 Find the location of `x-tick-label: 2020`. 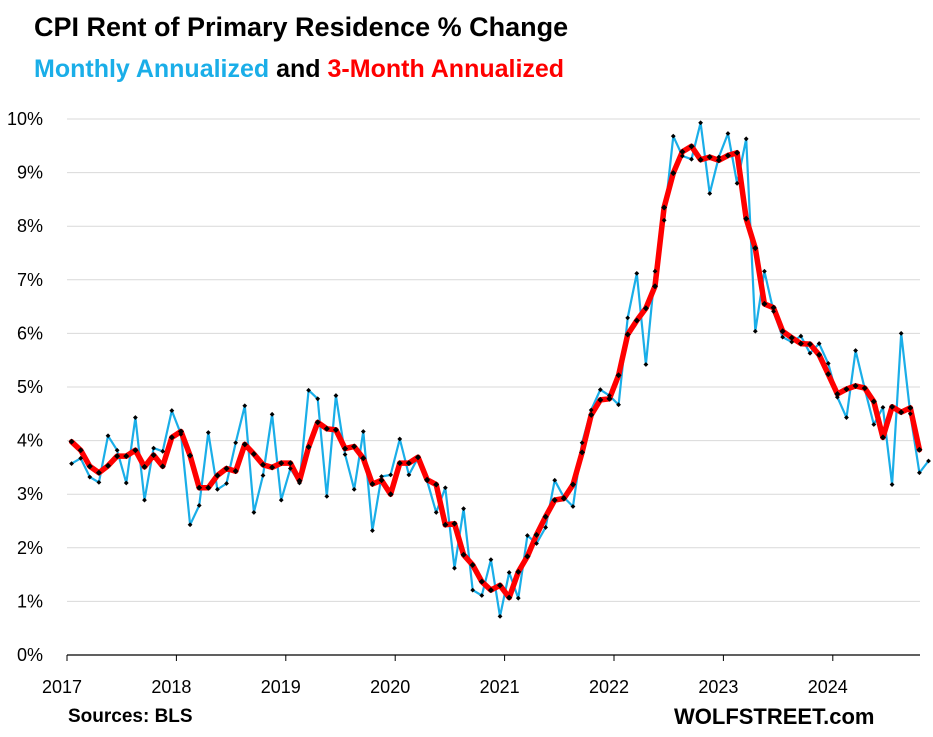

x-tick-label: 2020 is located at coordinates (390, 687).